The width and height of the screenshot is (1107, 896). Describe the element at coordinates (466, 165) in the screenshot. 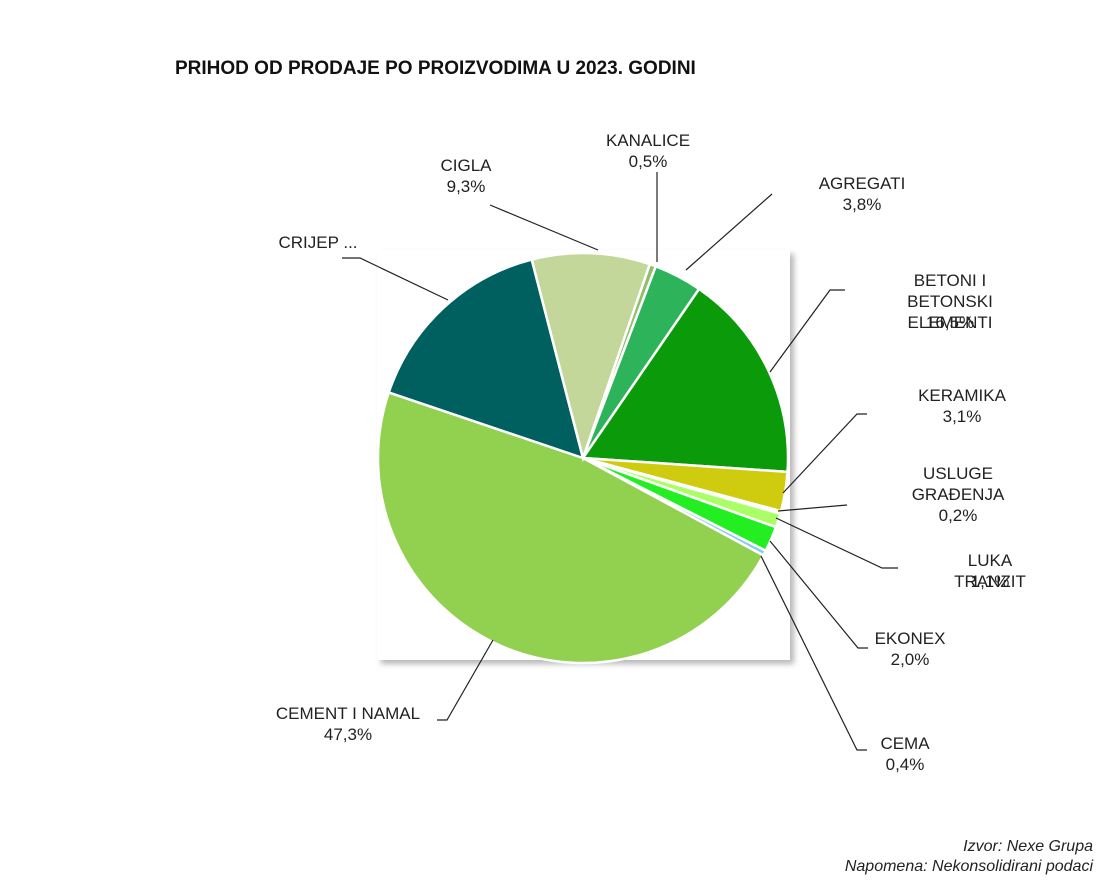

I see `slice-label: CIGLA` at that location.